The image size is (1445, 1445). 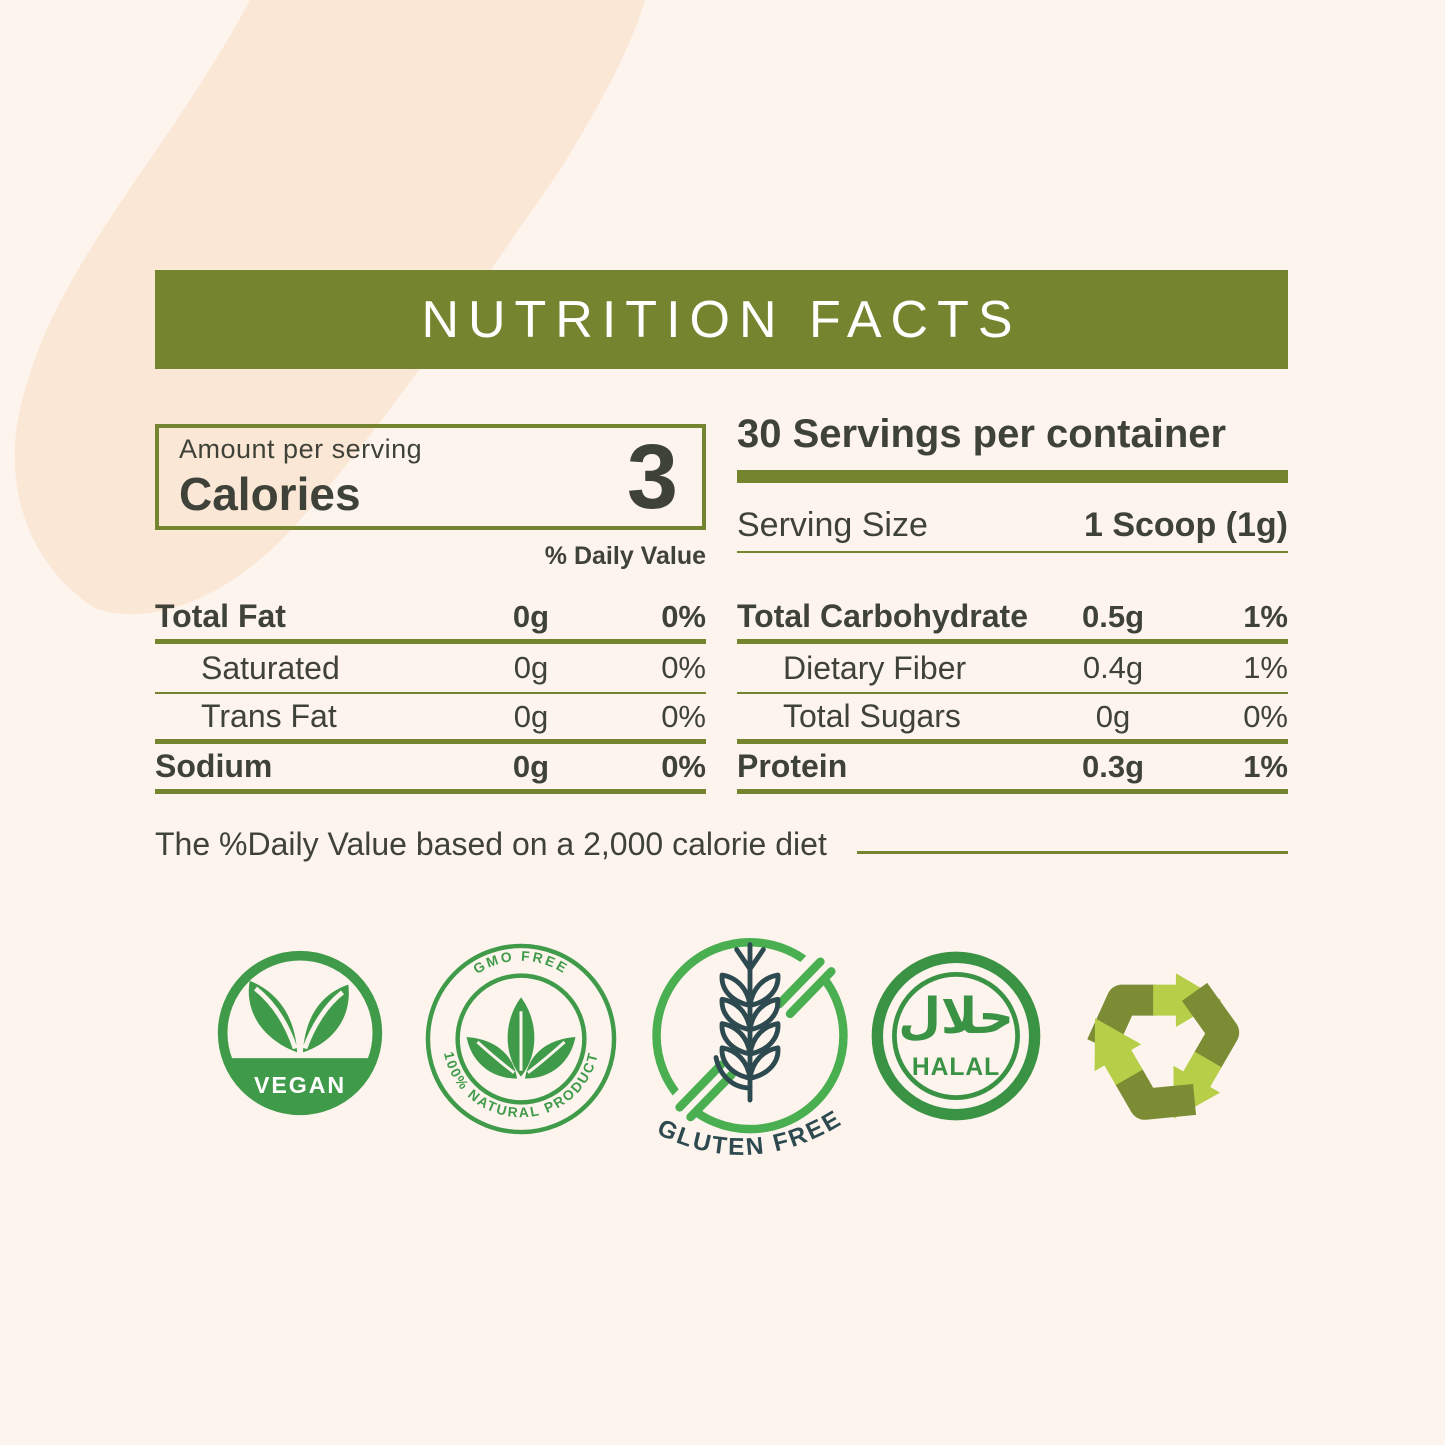 I want to click on calories-value: 3, so click(x=652, y=477).